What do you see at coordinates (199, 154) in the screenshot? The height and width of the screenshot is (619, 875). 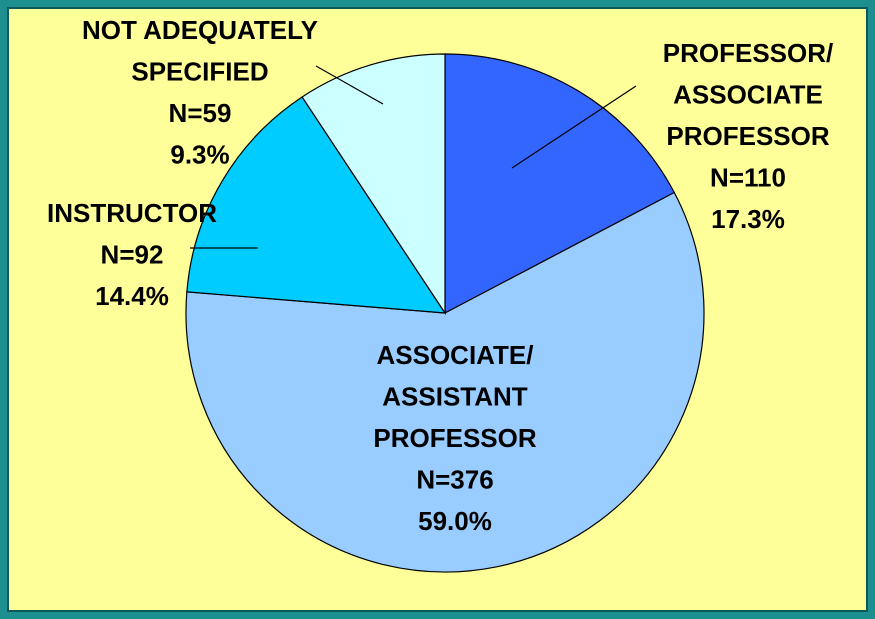 I see `value-label: 9.3%` at bounding box center [199, 154].